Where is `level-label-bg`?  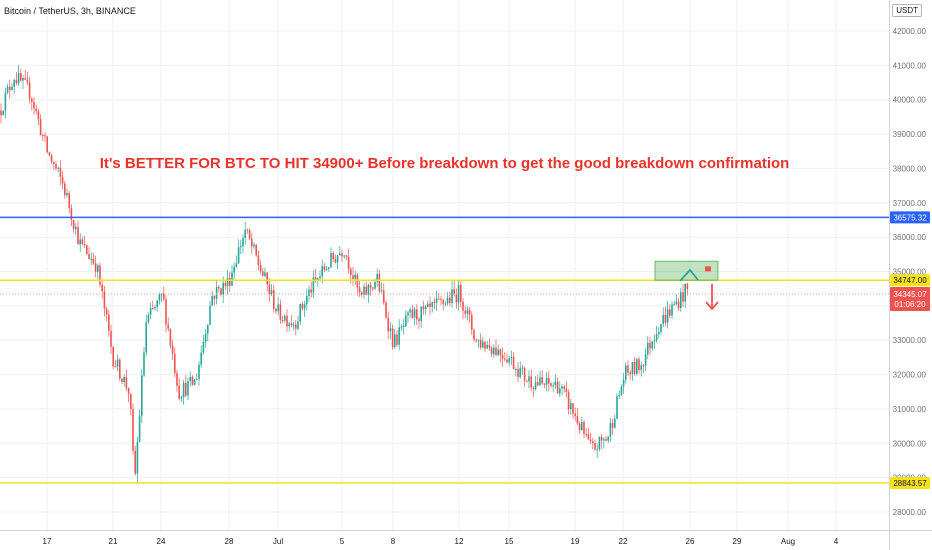 level-label-bg is located at coordinates (910, 280).